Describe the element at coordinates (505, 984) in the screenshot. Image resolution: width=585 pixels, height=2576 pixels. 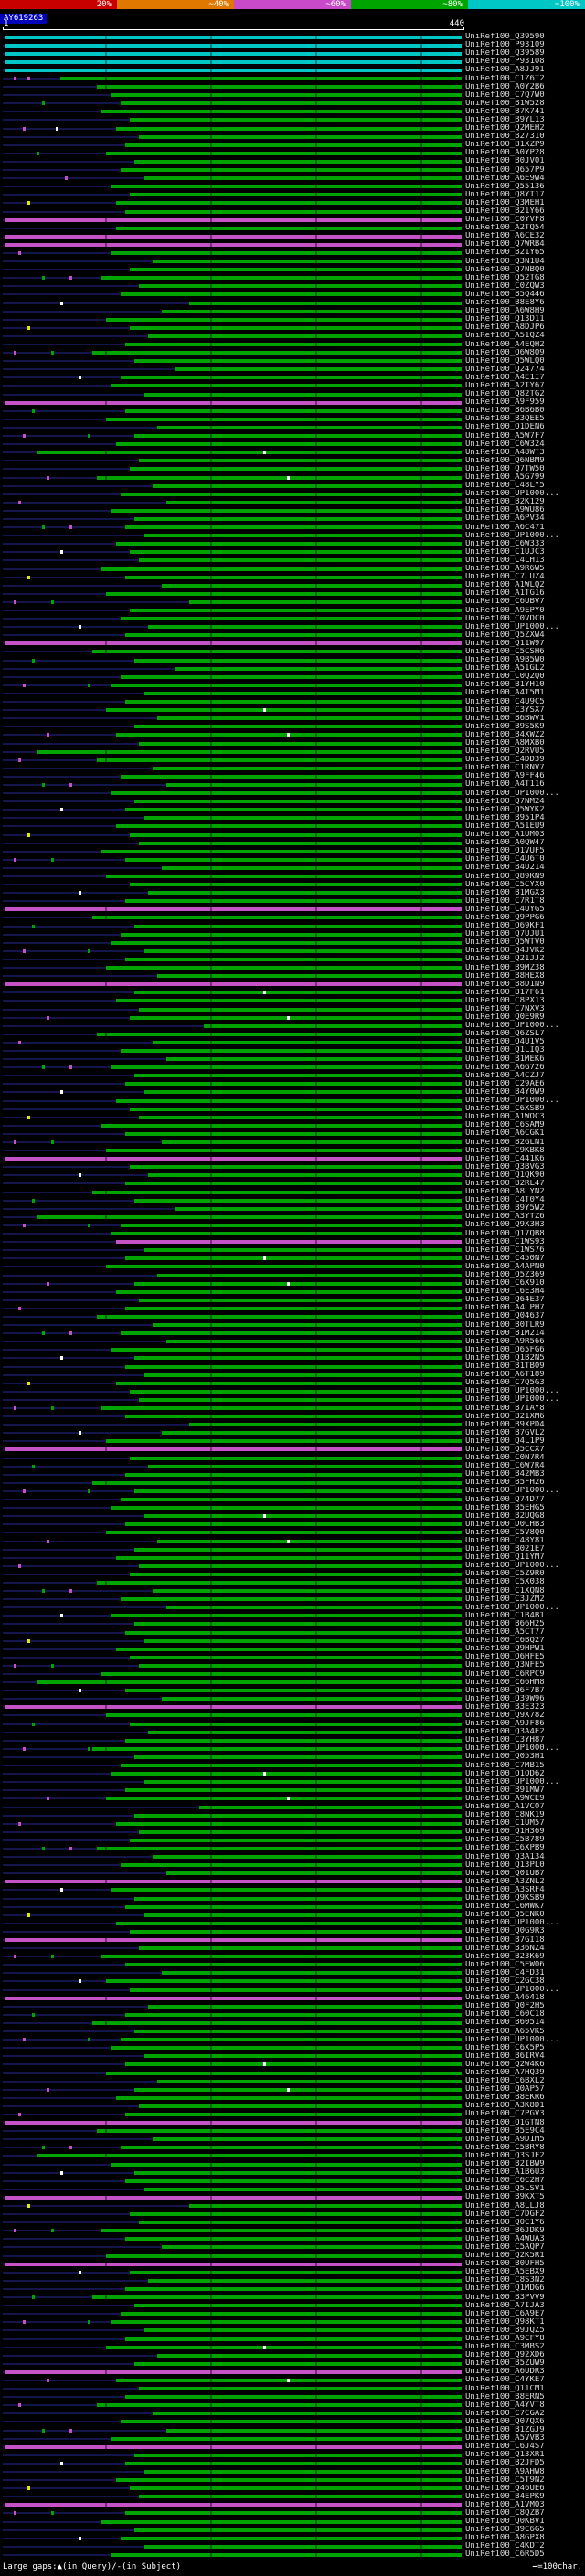
I see `hit-label: UniRef100_B8D1N9` at that location.